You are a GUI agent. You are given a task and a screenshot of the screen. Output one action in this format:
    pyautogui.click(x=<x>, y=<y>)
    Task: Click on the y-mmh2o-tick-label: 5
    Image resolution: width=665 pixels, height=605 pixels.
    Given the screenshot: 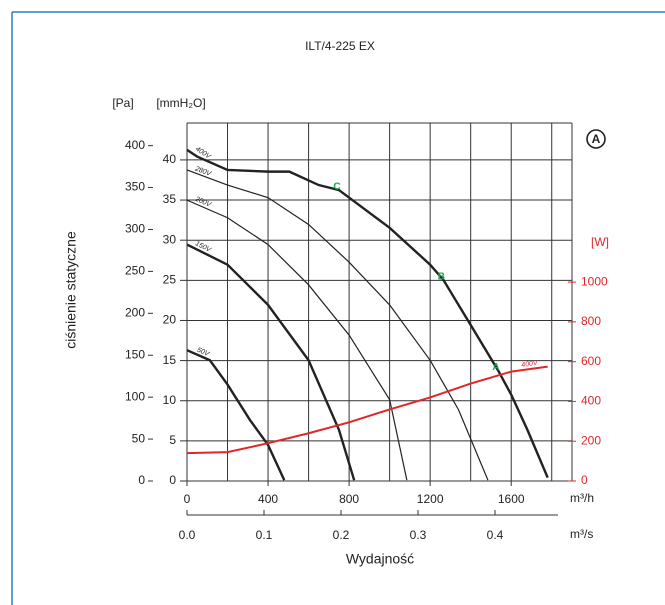 What is the action you would take?
    pyautogui.click(x=172, y=440)
    